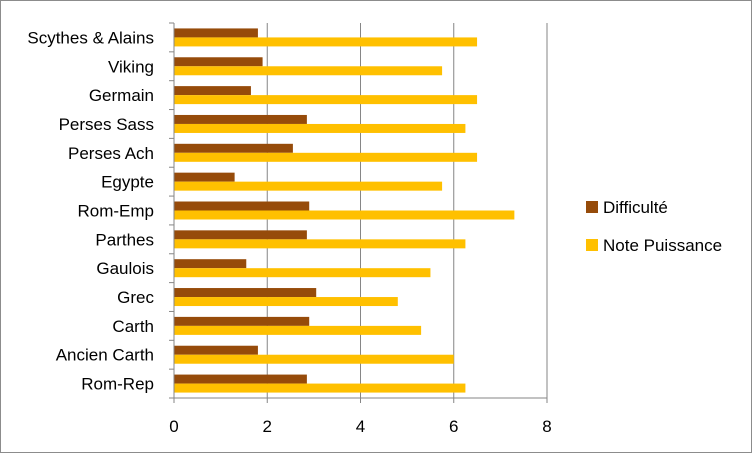 The height and width of the screenshot is (453, 752). I want to click on x-tick-label: 0, so click(173, 426).